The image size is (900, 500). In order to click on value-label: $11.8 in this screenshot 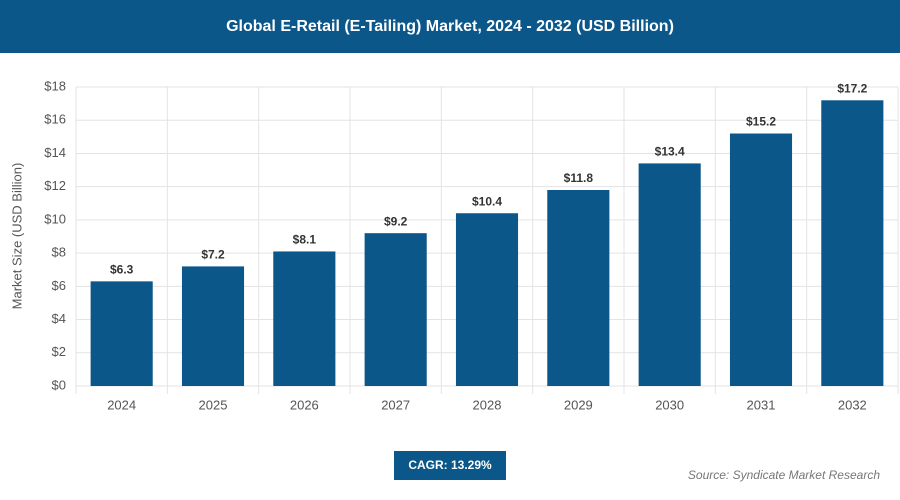, I will do `click(579, 178)`.